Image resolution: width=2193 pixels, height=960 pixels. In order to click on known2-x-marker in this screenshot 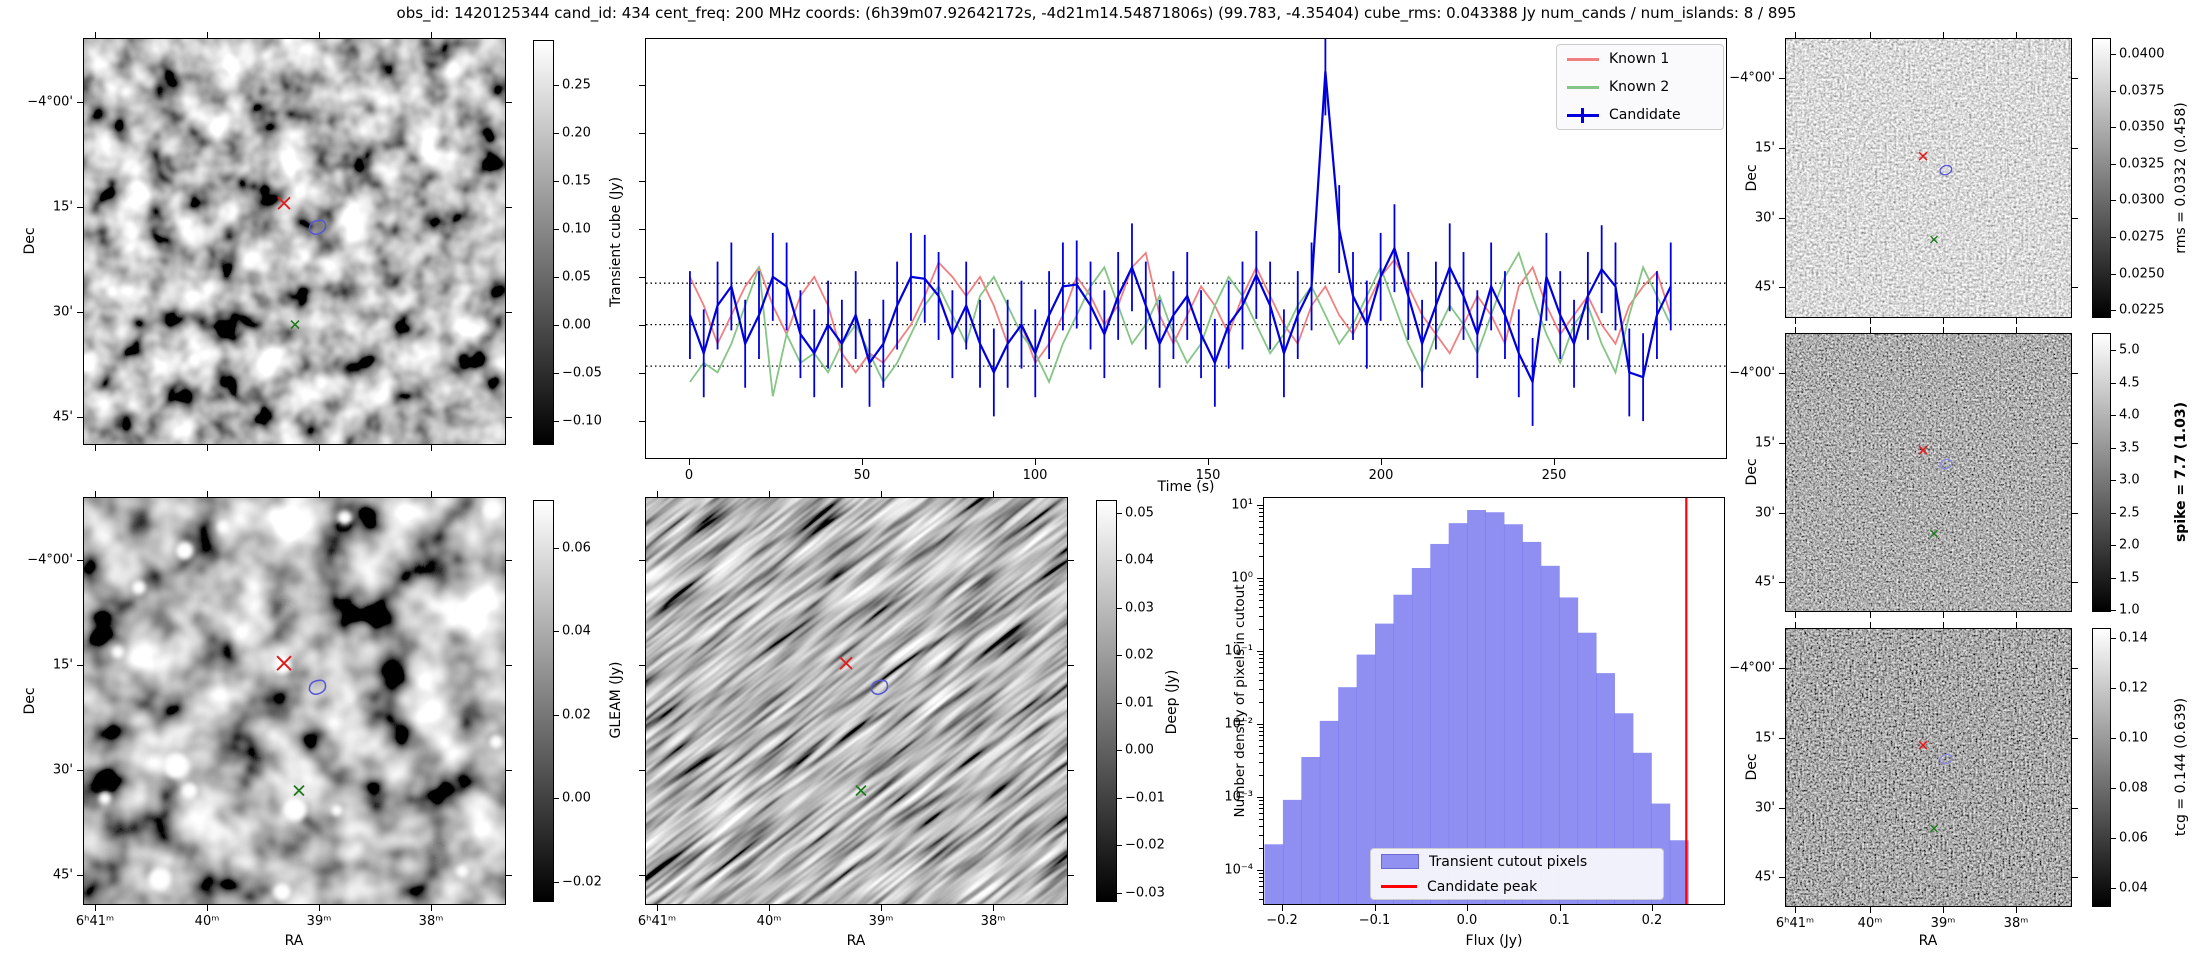, I will do `click(1933, 239)`.